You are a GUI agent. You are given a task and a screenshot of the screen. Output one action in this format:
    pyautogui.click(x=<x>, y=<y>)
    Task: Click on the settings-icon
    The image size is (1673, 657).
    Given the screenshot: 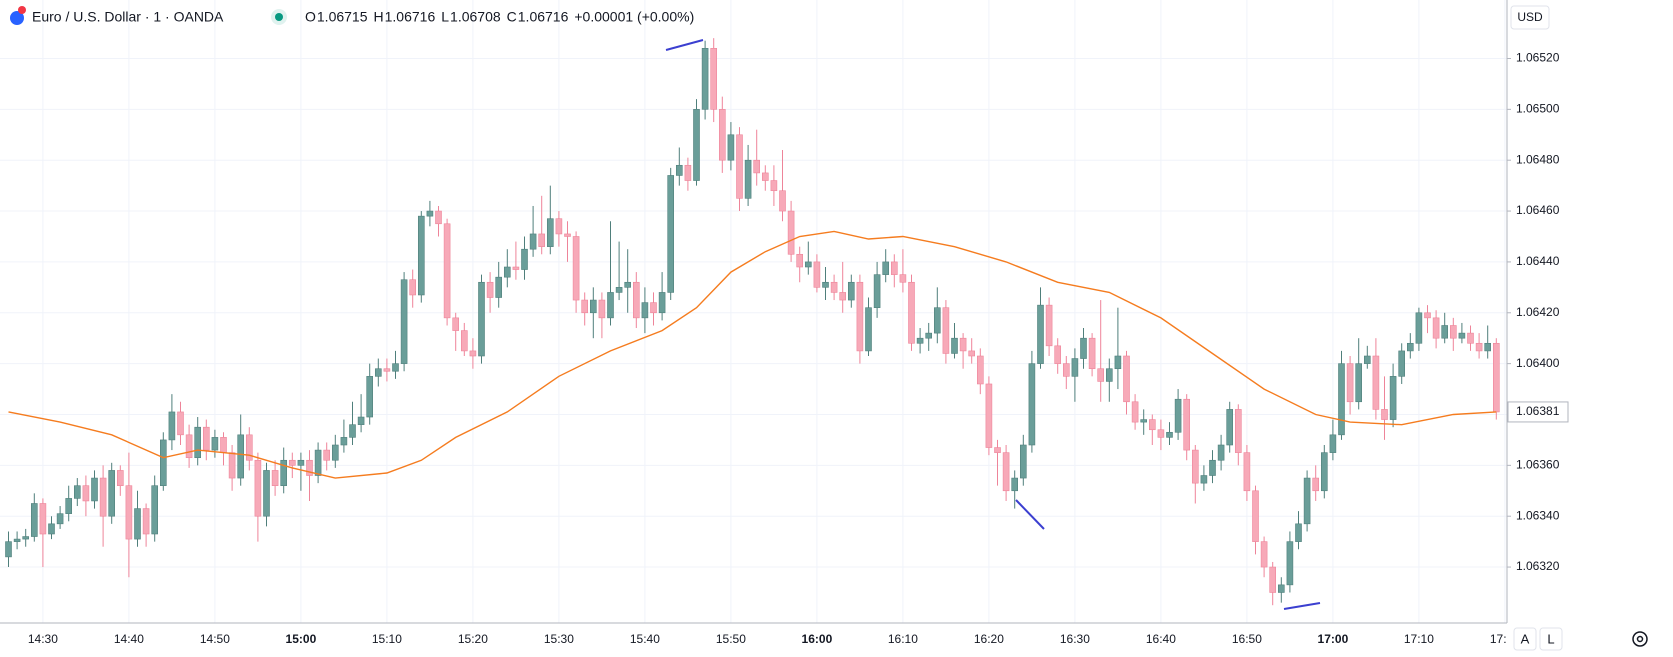 What is the action you would take?
    pyautogui.click(x=1640, y=639)
    